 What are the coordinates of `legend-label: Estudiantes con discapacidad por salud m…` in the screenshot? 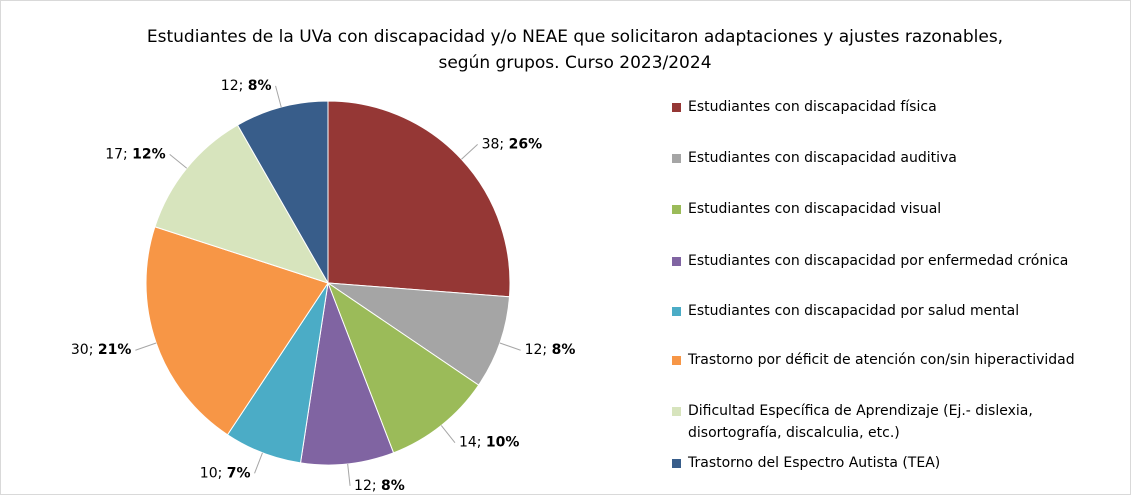 It's located at (854, 311).